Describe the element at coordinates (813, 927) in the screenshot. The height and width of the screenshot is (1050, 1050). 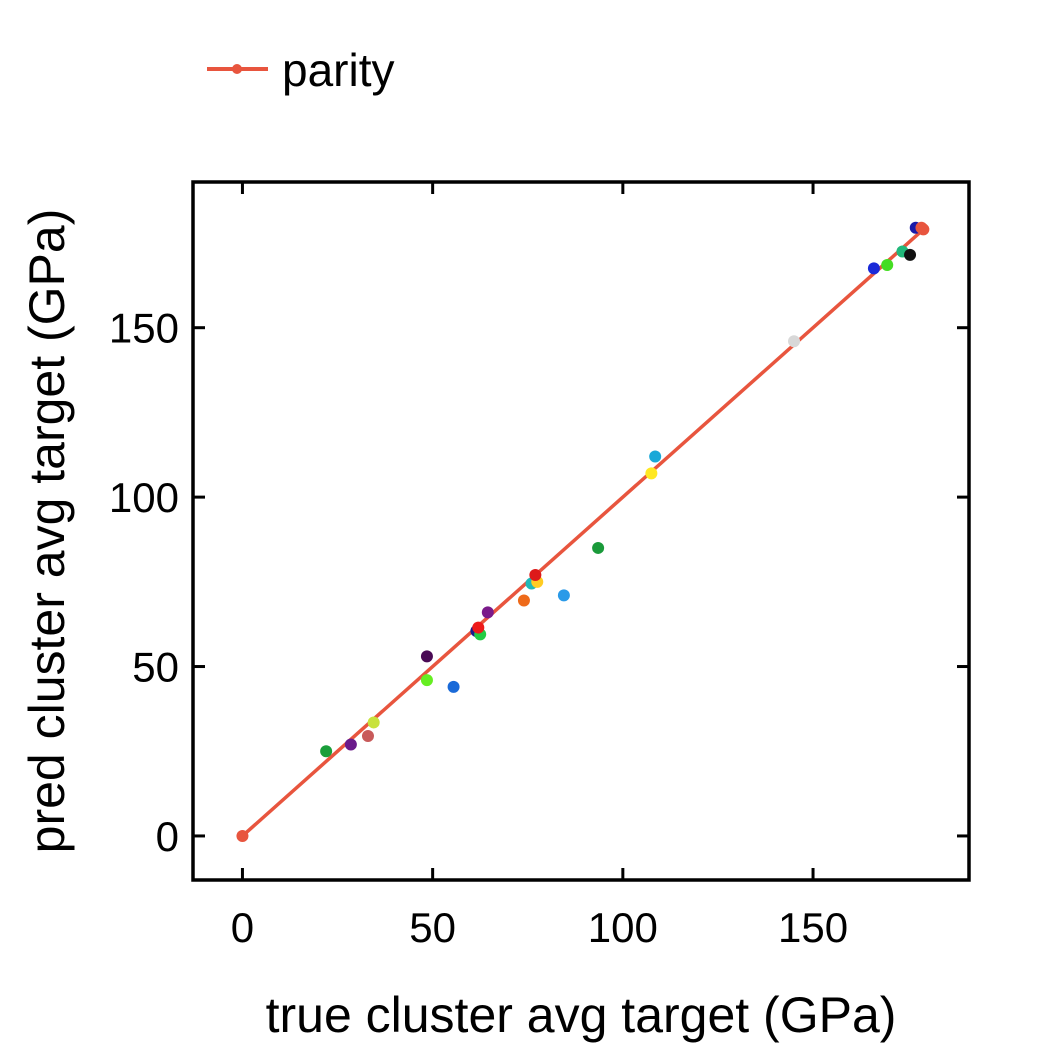
I see `x-tick-label: 150` at that location.